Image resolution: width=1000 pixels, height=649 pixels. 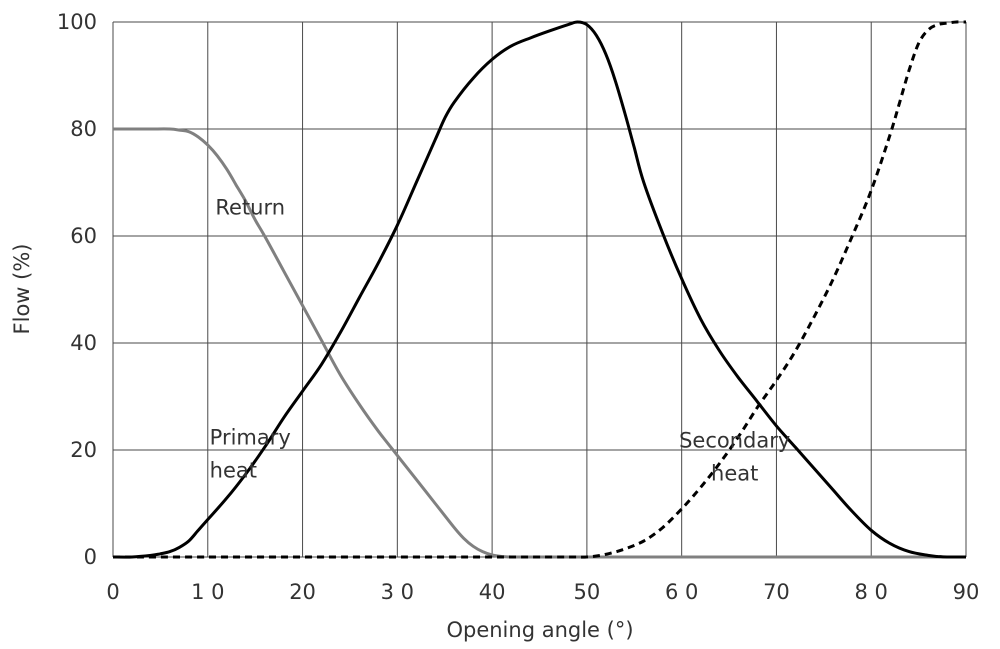 What do you see at coordinates (302, 592) in the screenshot?
I see `x-tick-label: 20` at bounding box center [302, 592].